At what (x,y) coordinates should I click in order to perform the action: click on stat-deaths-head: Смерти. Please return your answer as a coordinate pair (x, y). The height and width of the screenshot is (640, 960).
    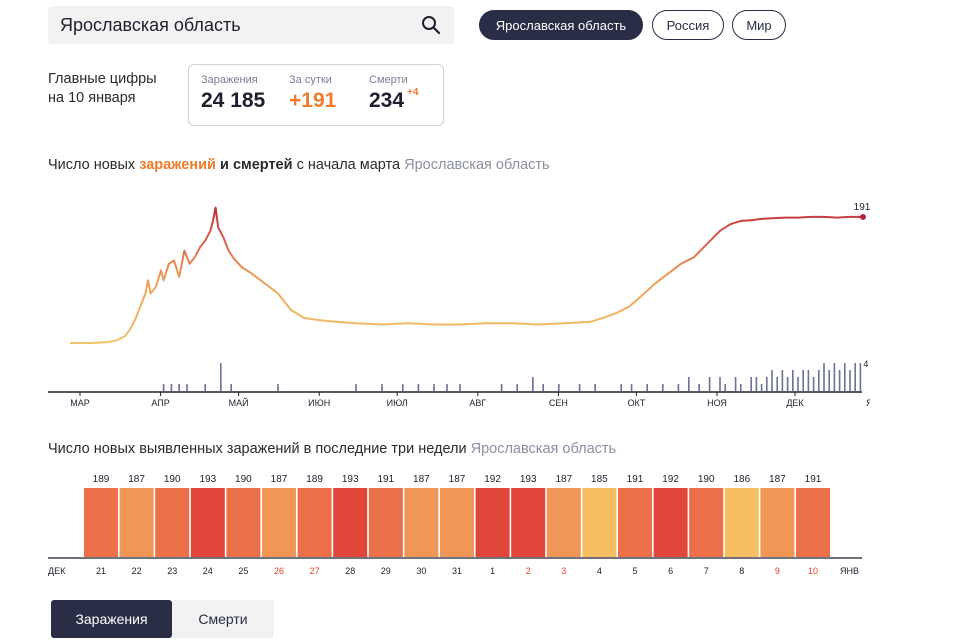
    Looking at the image, I should click on (388, 80).